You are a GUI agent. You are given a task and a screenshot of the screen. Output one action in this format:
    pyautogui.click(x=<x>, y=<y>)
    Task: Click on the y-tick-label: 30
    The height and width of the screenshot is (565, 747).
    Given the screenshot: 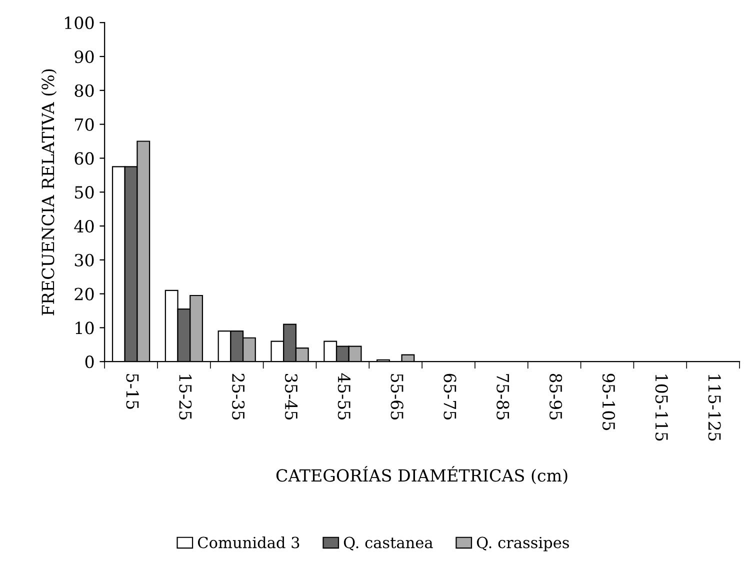 What is the action you would take?
    pyautogui.click(x=84, y=260)
    